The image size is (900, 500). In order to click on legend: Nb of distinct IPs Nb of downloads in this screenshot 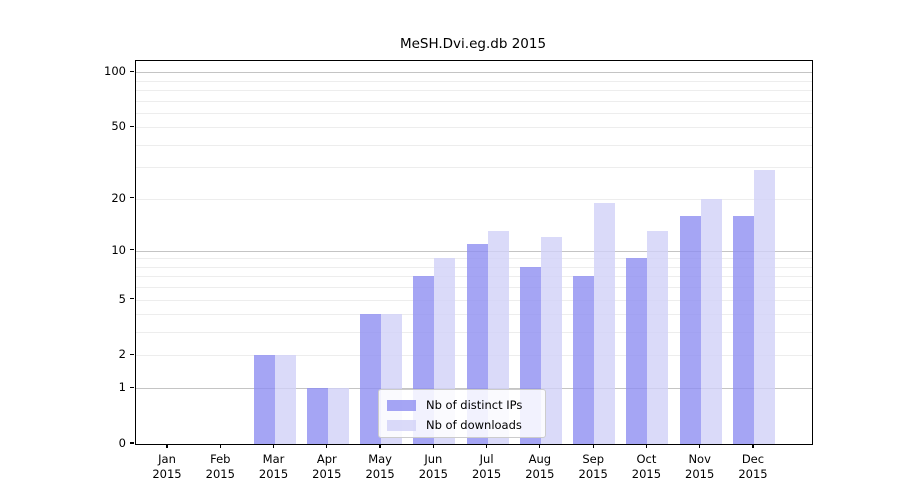, I will do `click(462, 413)`.